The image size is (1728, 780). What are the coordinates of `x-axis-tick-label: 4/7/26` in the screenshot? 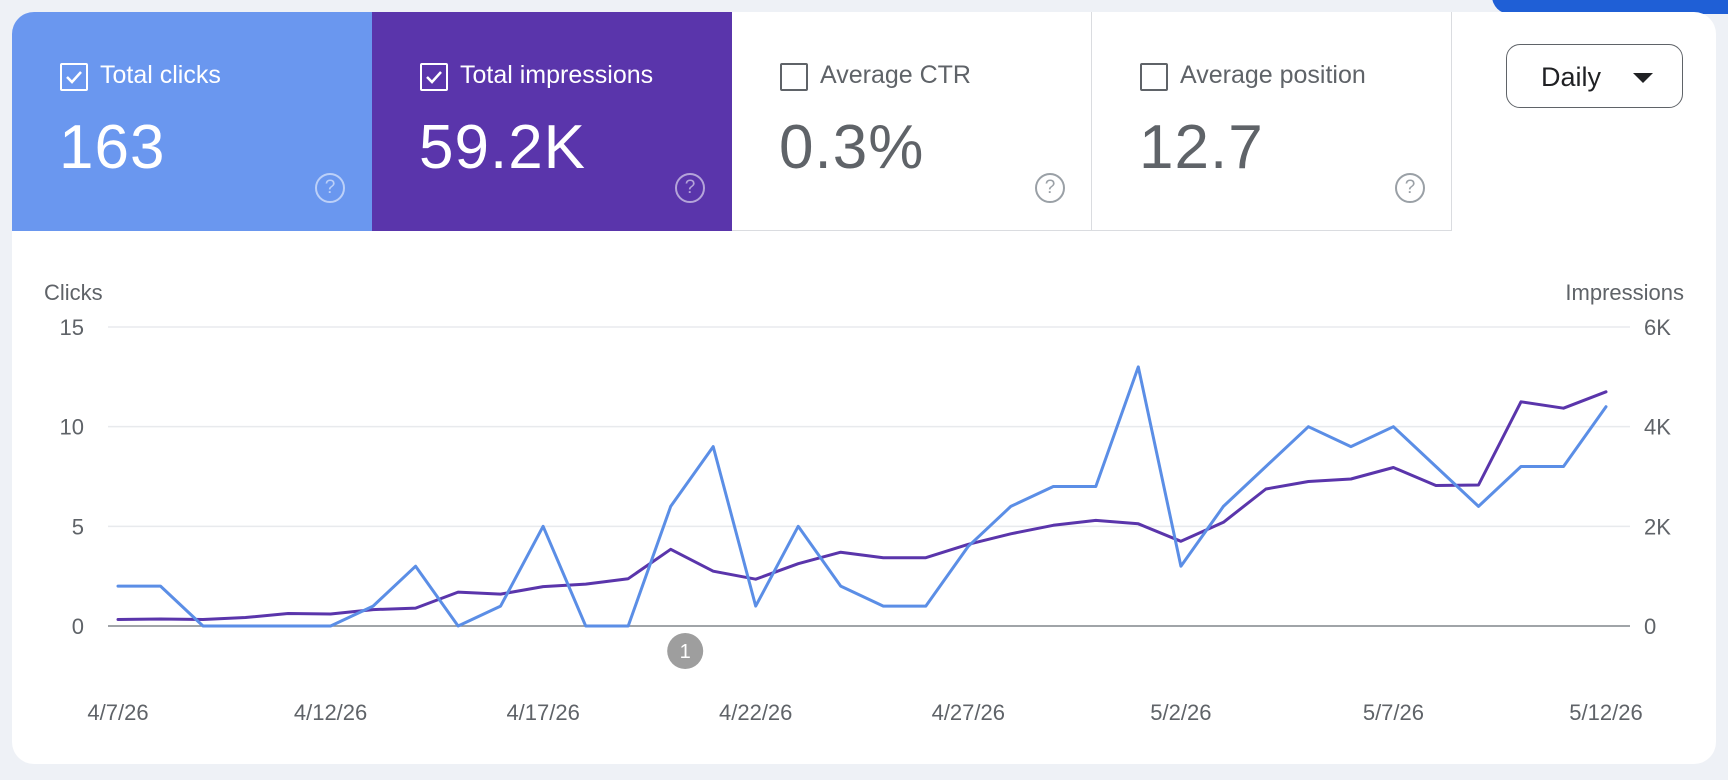 It's located at (117, 712).